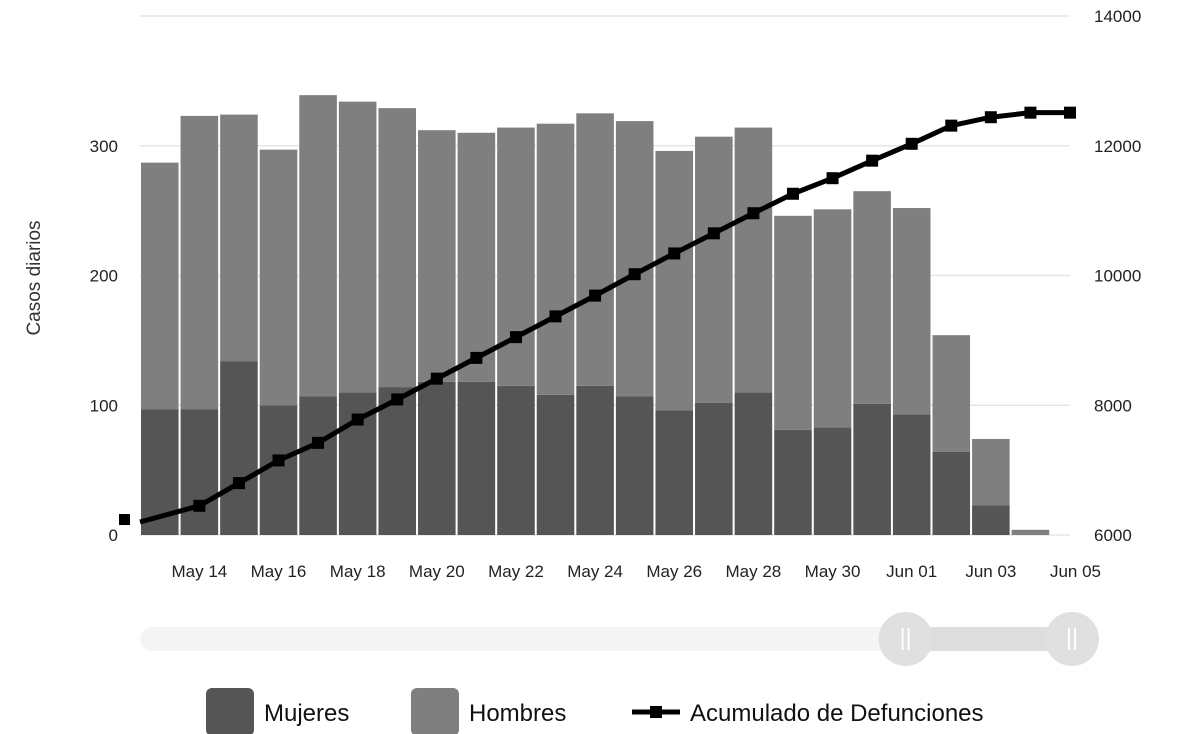 The height and width of the screenshot is (734, 1181). Describe the element at coordinates (990, 571) in the screenshot. I see `x-axis-tick-label: Jun 03` at that location.